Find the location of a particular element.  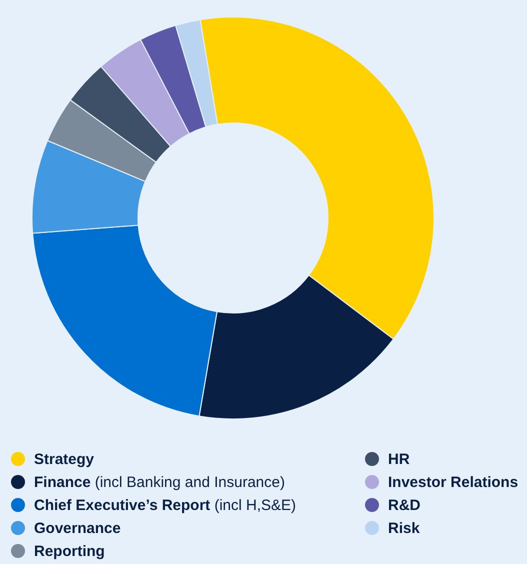

legend-label: Governance is located at coordinates (77, 528).